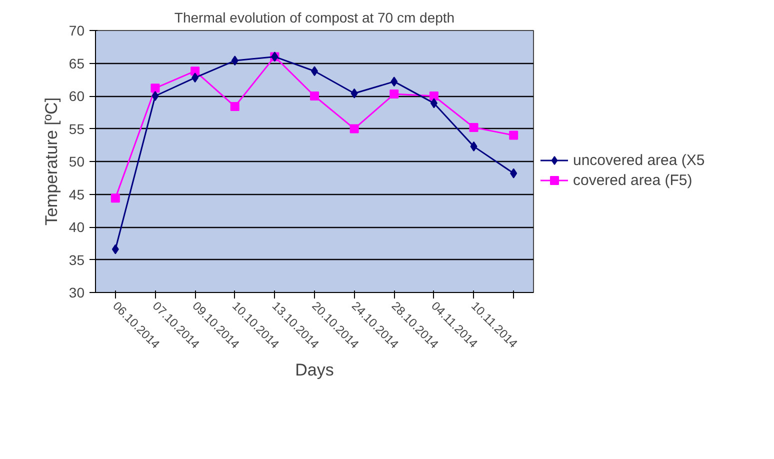 Image resolution: width=774 pixels, height=459 pixels. What do you see at coordinates (76, 227) in the screenshot?
I see `y-tick-label: 40` at bounding box center [76, 227].